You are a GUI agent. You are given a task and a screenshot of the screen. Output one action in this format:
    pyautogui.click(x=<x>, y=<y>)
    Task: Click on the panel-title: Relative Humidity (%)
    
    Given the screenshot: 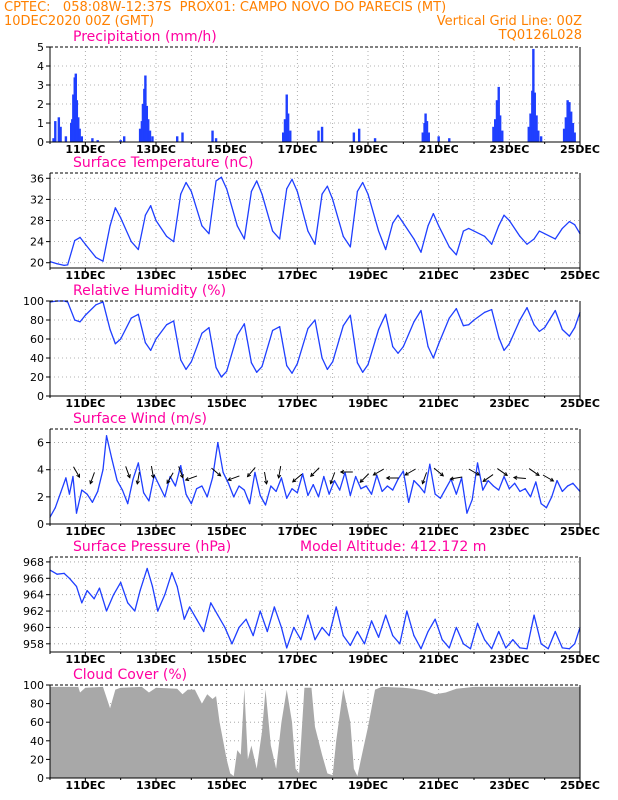 What is the action you would take?
    pyautogui.click(x=149, y=291)
    